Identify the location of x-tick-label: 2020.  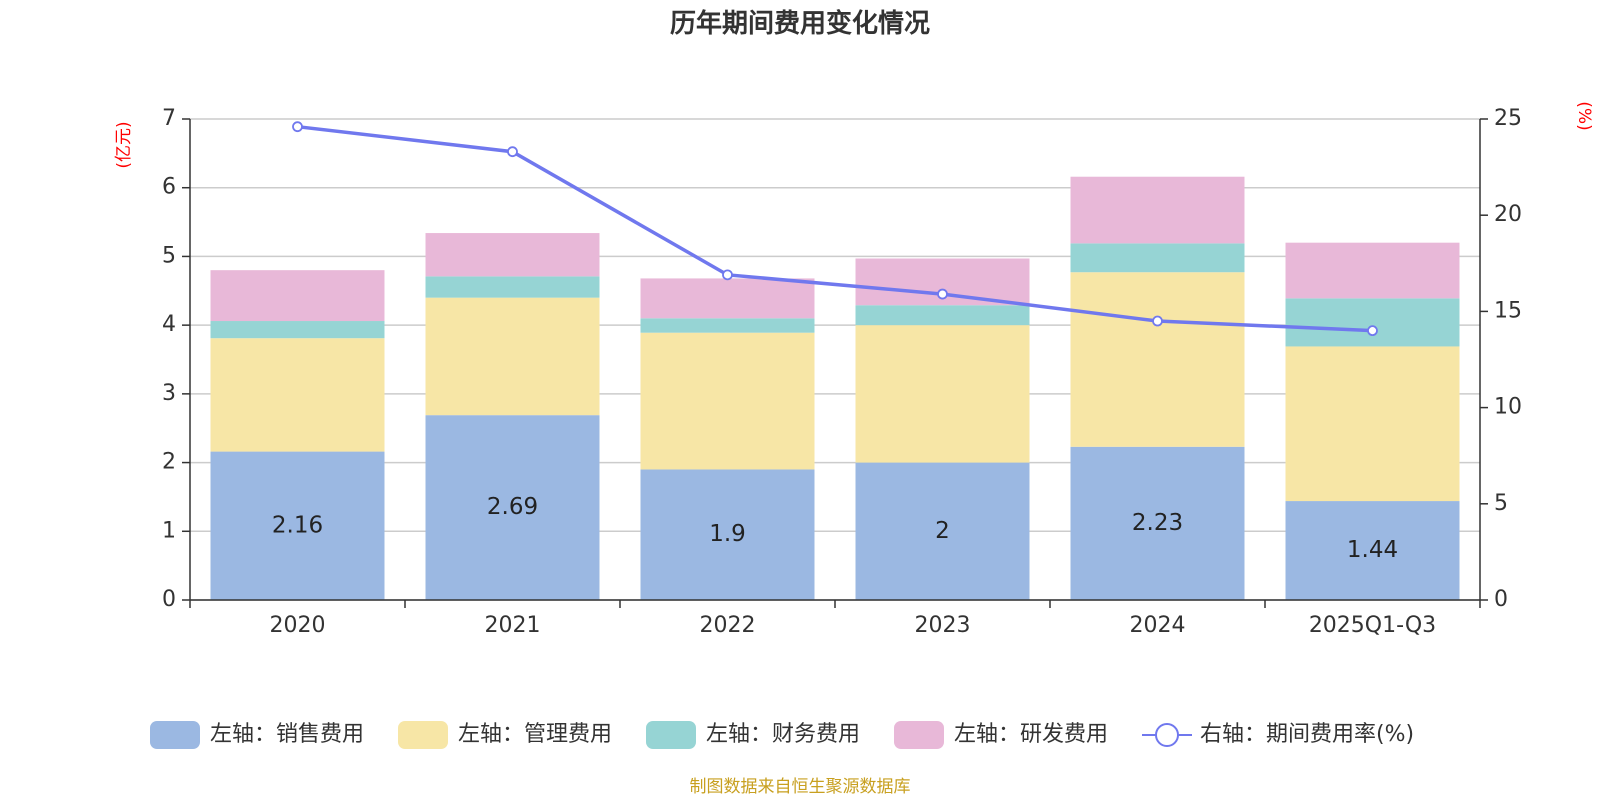
(298, 625).